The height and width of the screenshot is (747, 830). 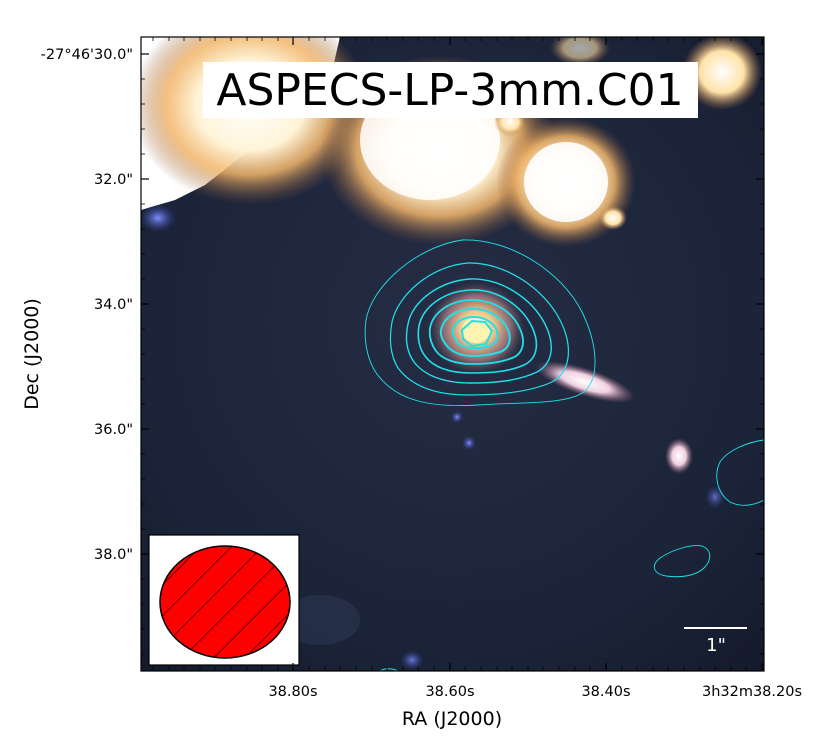 What do you see at coordinates (752, 692) in the screenshot?
I see `x-tick-label-3: 3h32m38.20s` at bounding box center [752, 692].